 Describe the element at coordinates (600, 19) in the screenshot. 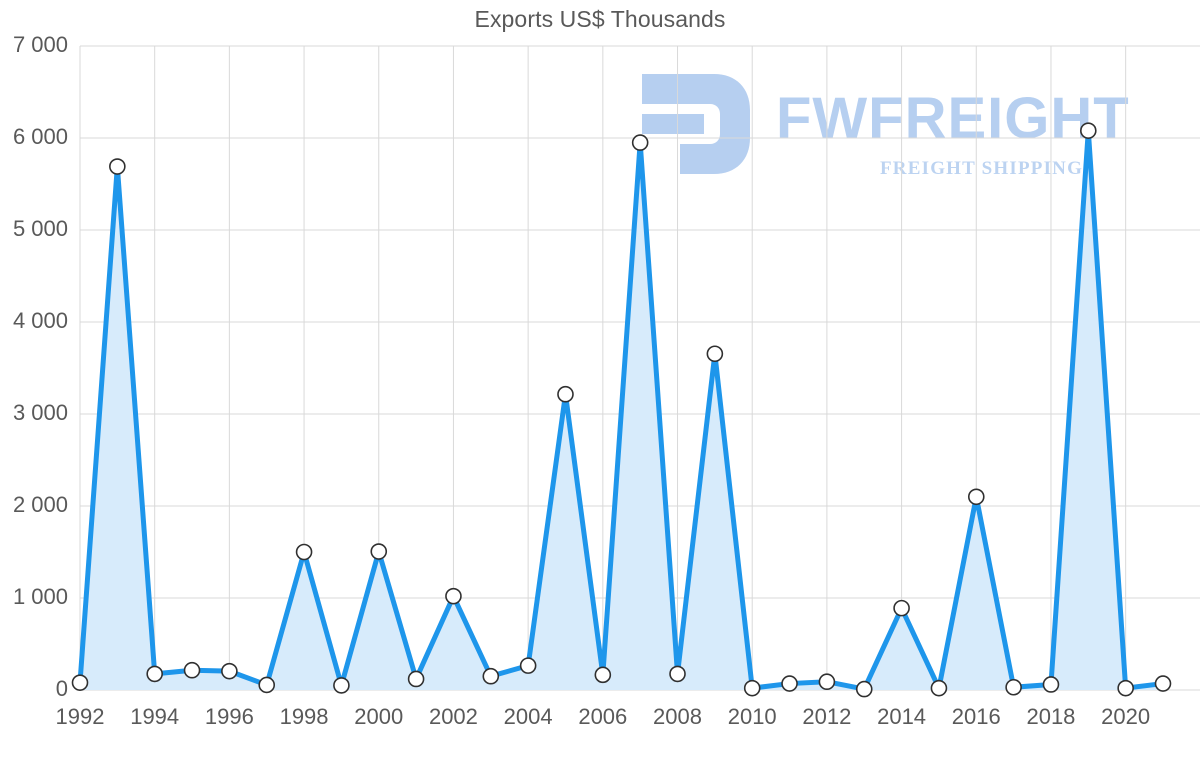

I see `chart-title: Exports US$ Thousands` at that location.